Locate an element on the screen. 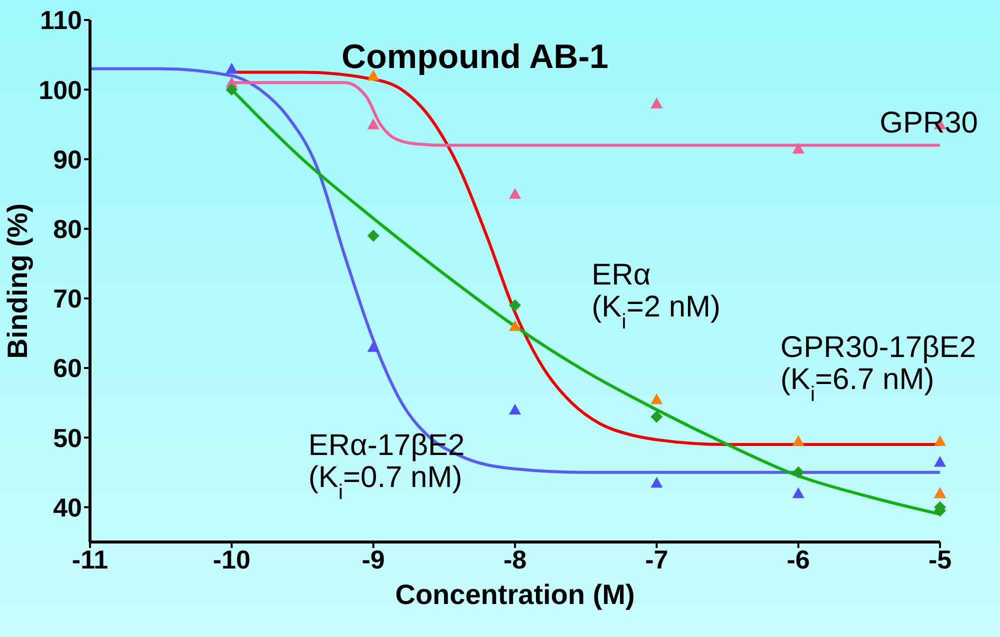 This screenshot has width=1000, height=637. y-tick-label: 50 is located at coordinates (67, 437).